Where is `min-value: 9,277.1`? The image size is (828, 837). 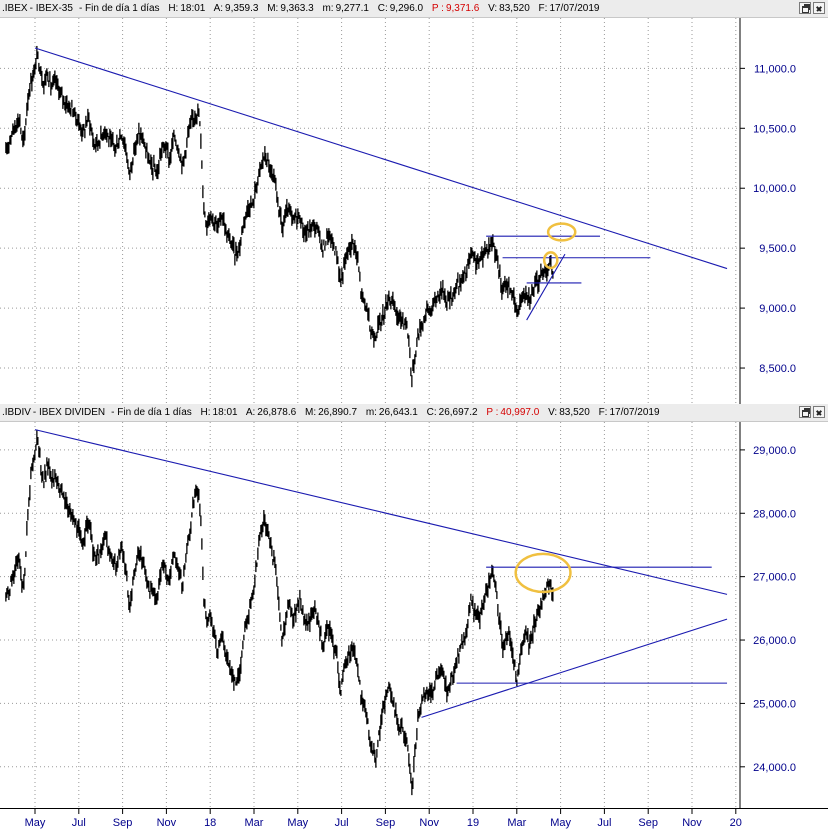
min-value: 9,277.1 is located at coordinates (352, 8).